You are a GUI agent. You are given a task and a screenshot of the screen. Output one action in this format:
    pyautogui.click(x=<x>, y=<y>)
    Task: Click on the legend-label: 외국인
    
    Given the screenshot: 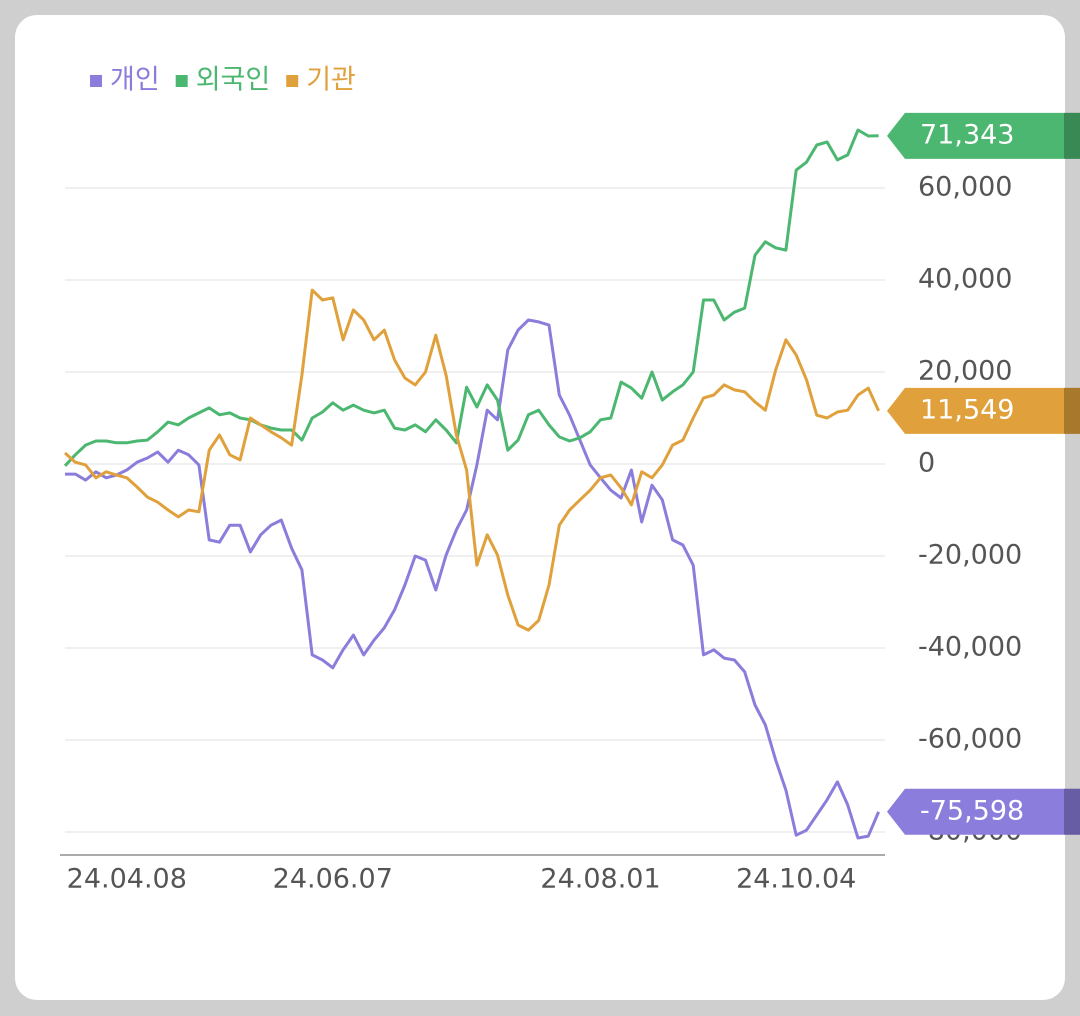 What is the action you would take?
    pyautogui.click(x=233, y=80)
    